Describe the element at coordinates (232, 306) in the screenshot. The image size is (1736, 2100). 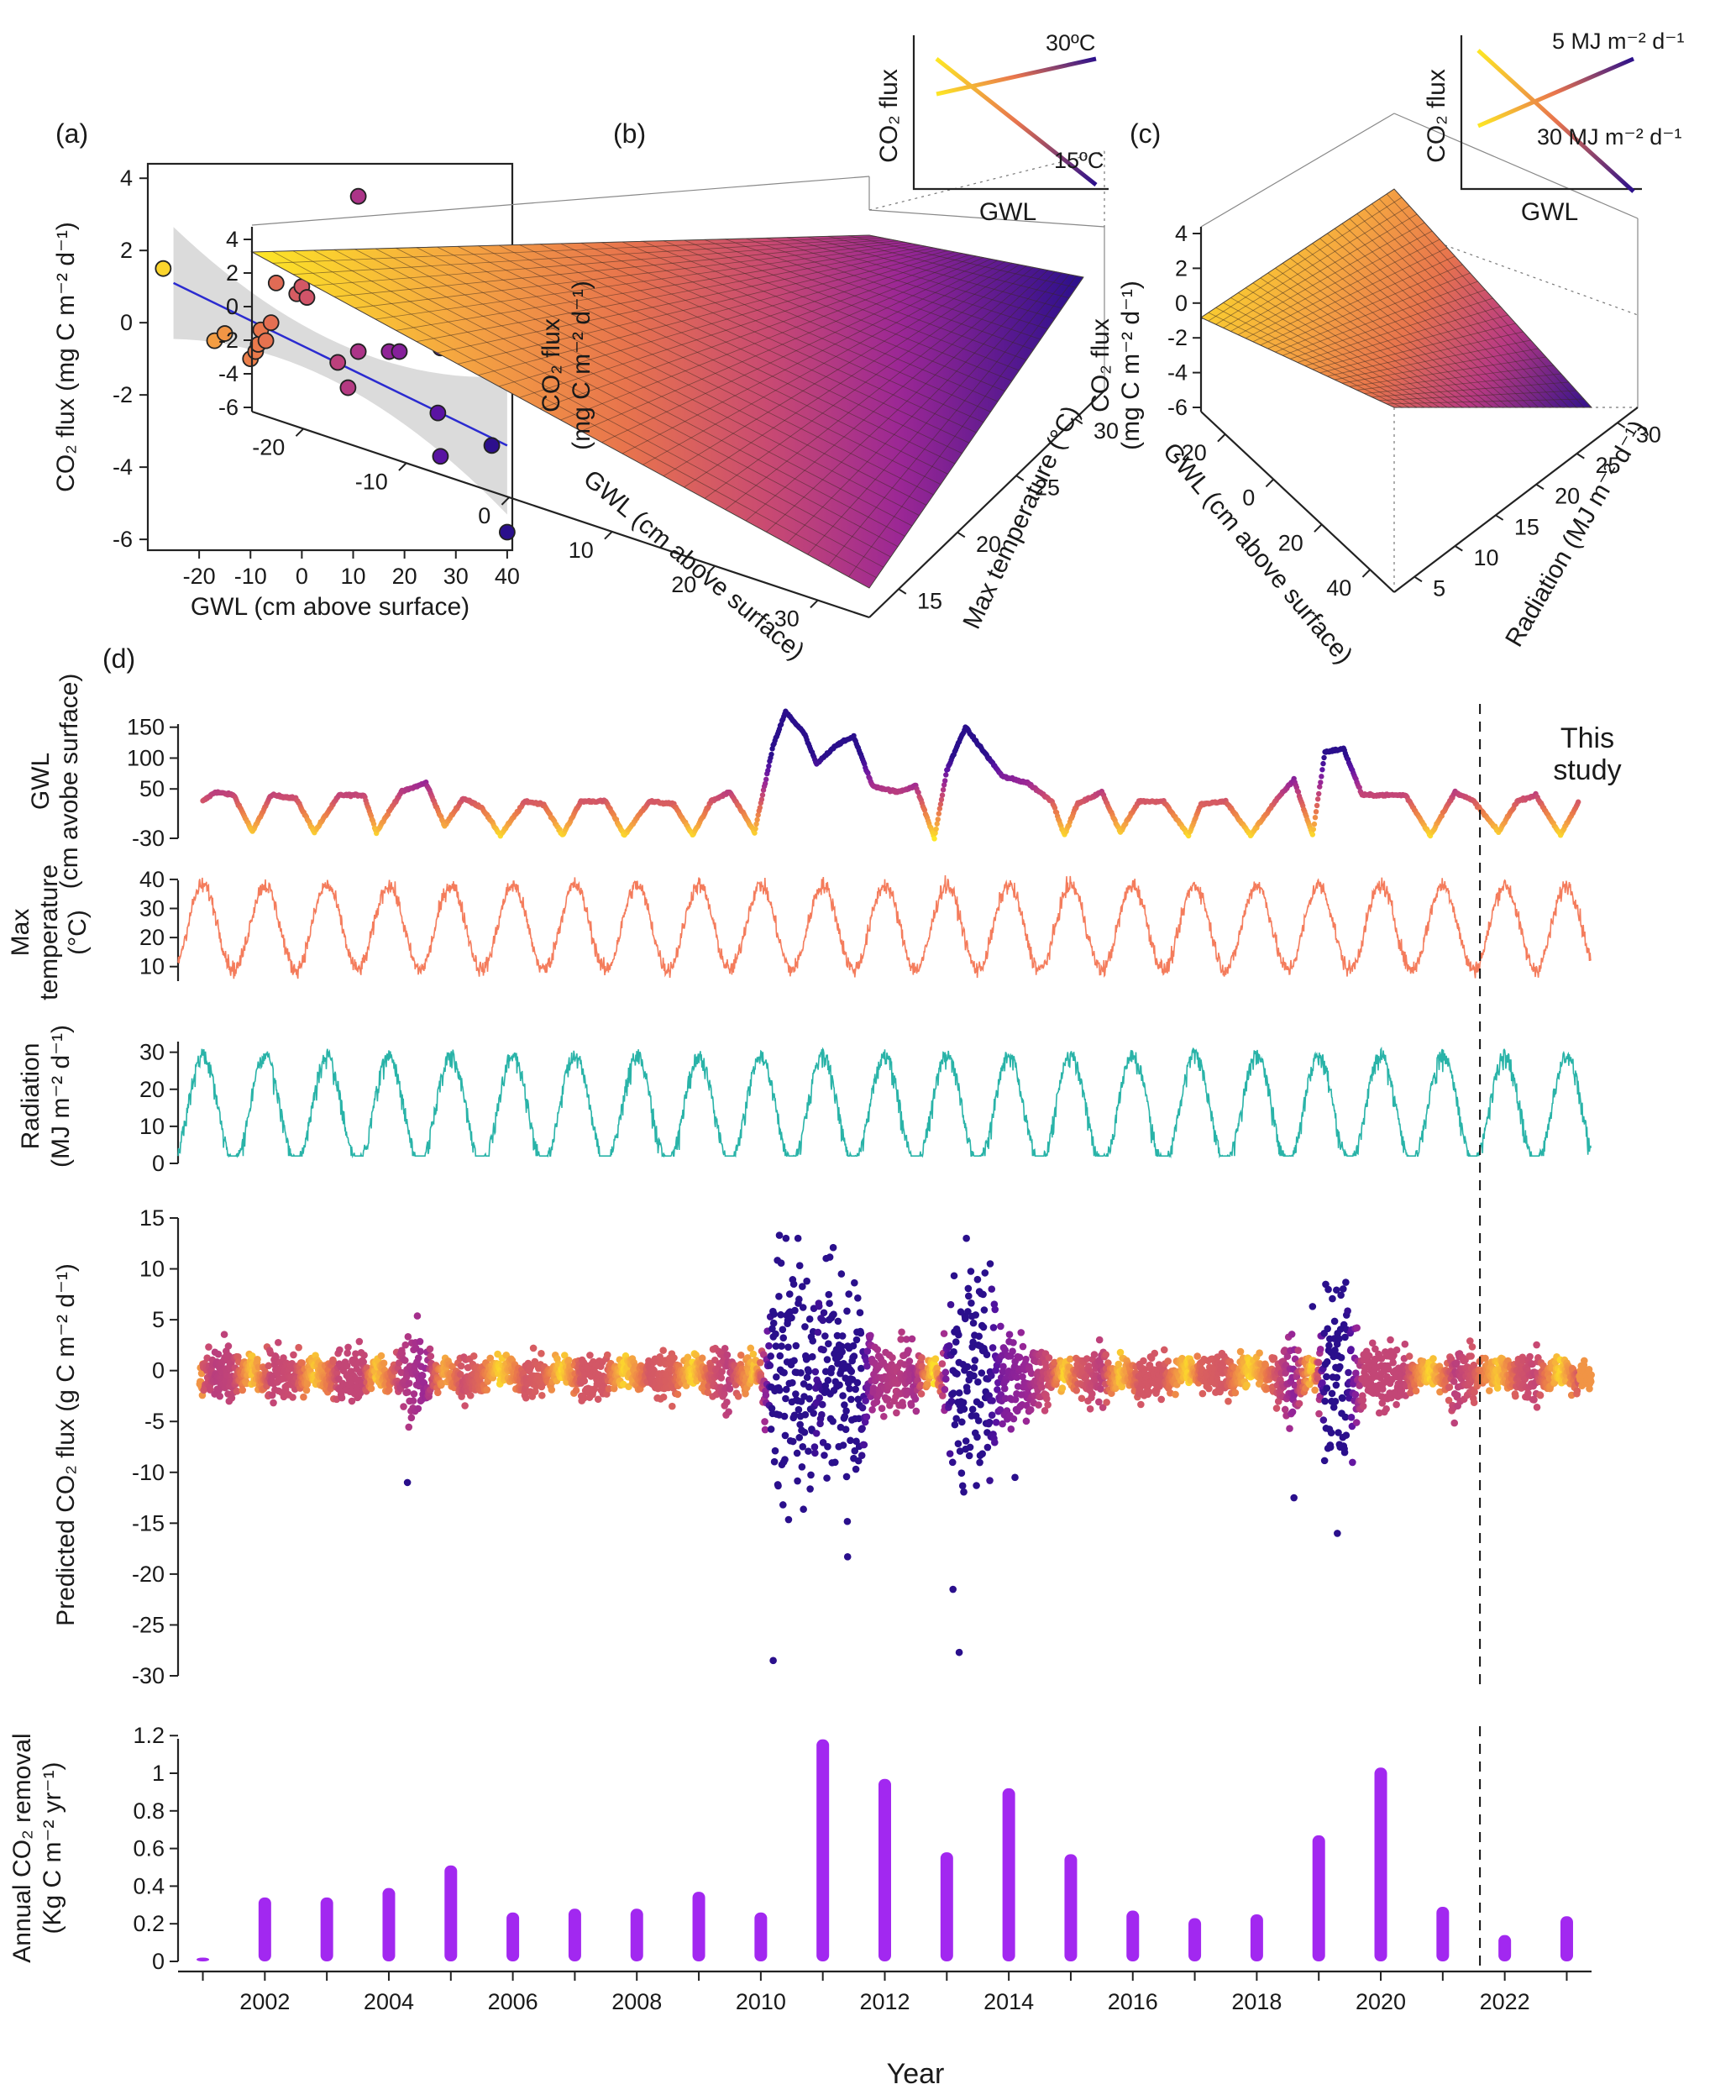
I see `panel-b-z-tick-label: 0` at that location.